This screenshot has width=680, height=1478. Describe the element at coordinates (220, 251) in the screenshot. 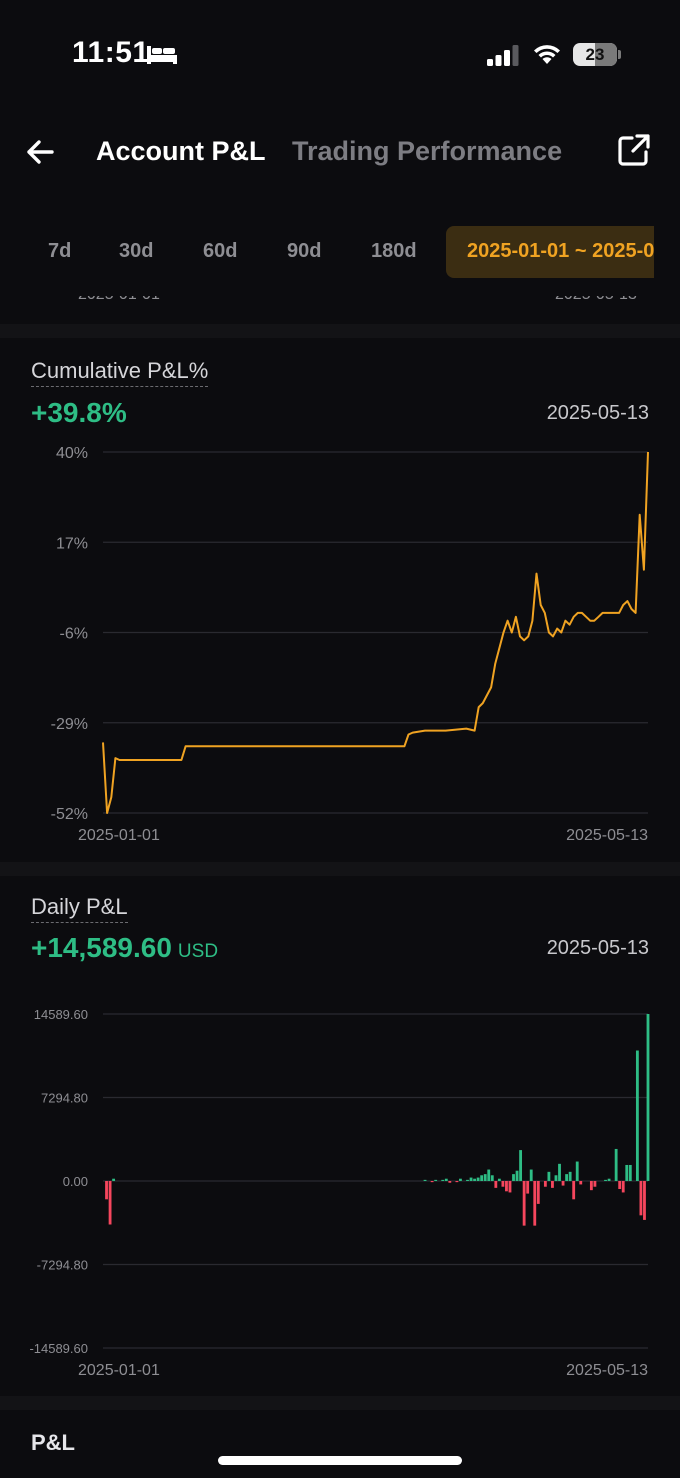

I see `range-60d: 60d` at that location.